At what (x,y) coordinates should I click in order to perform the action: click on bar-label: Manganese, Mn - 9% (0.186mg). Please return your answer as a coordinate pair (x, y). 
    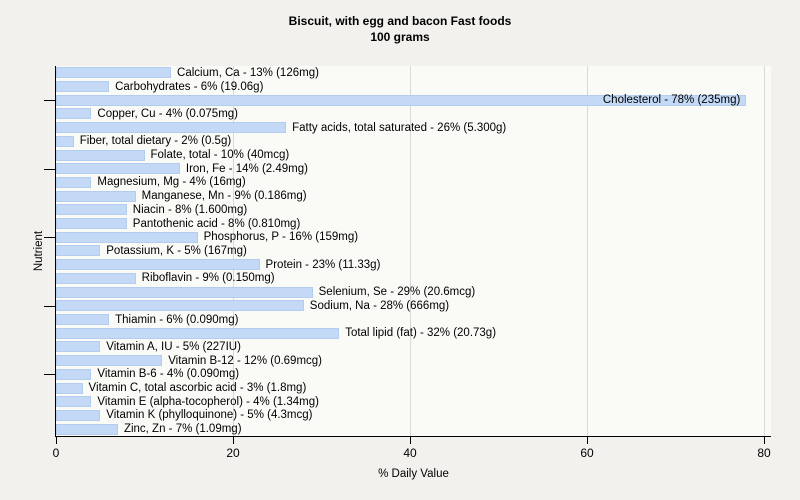
    Looking at the image, I should click on (224, 196).